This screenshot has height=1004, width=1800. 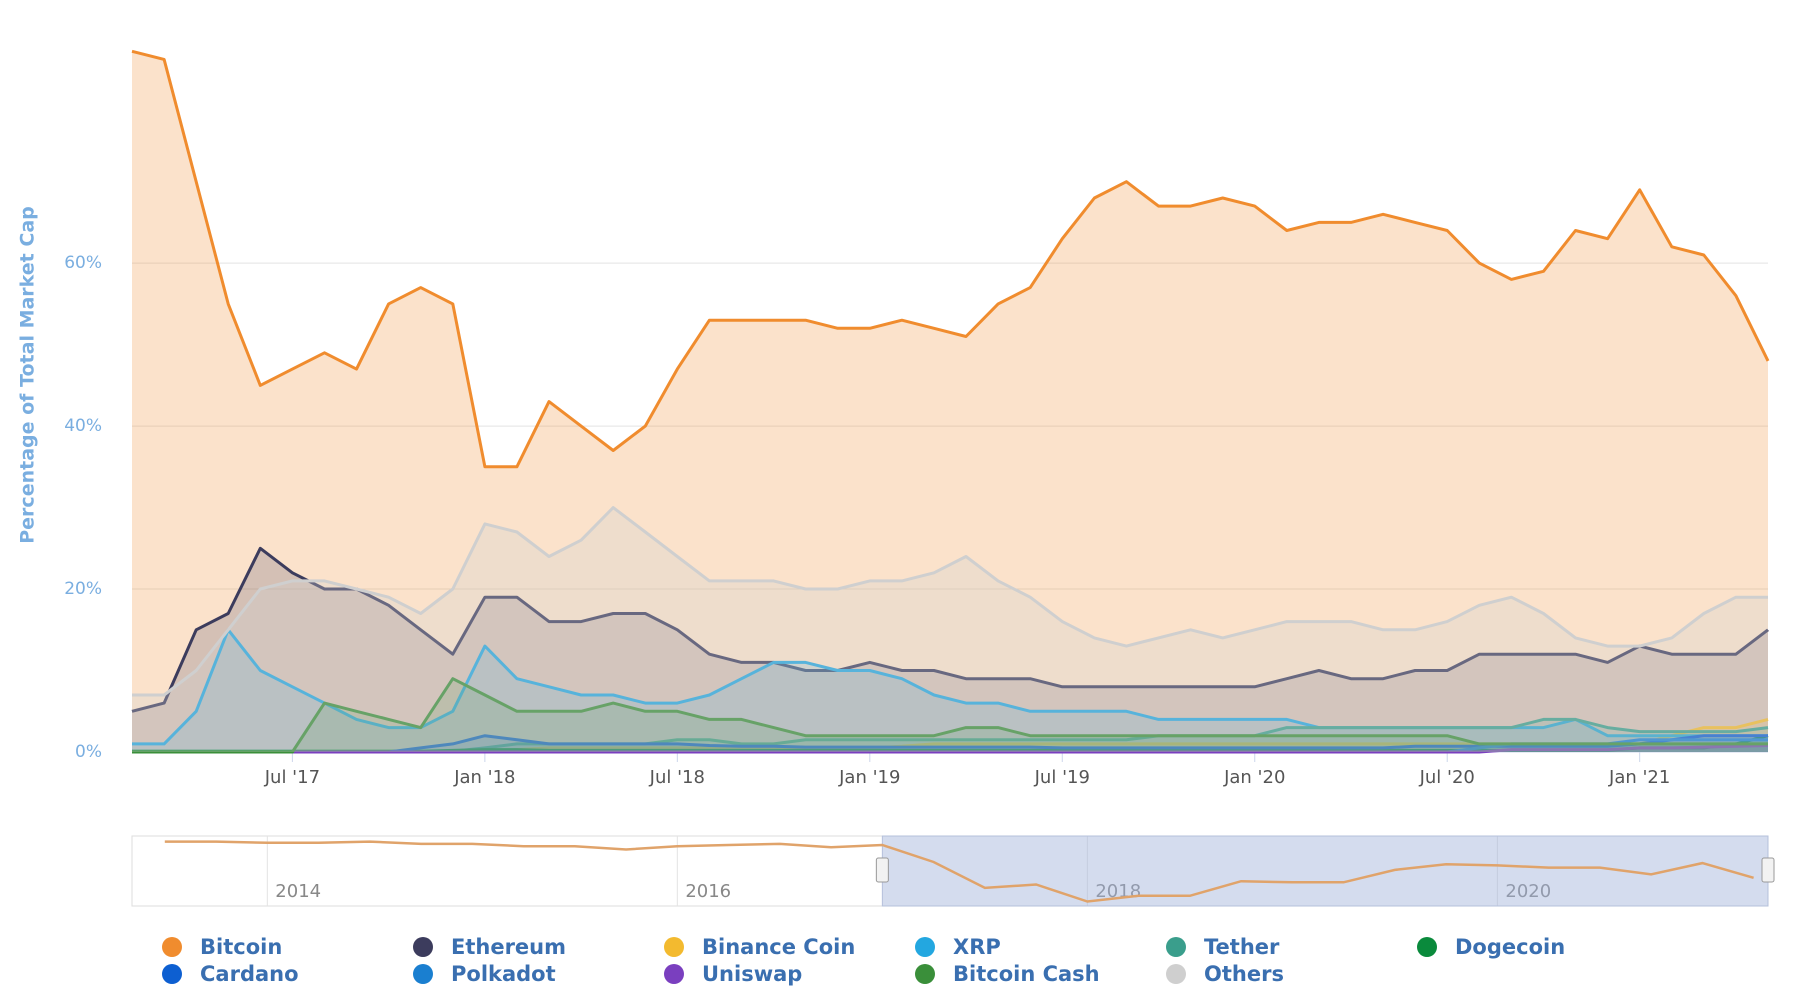 I want to click on y-tick-label: 40%, so click(x=83, y=426).